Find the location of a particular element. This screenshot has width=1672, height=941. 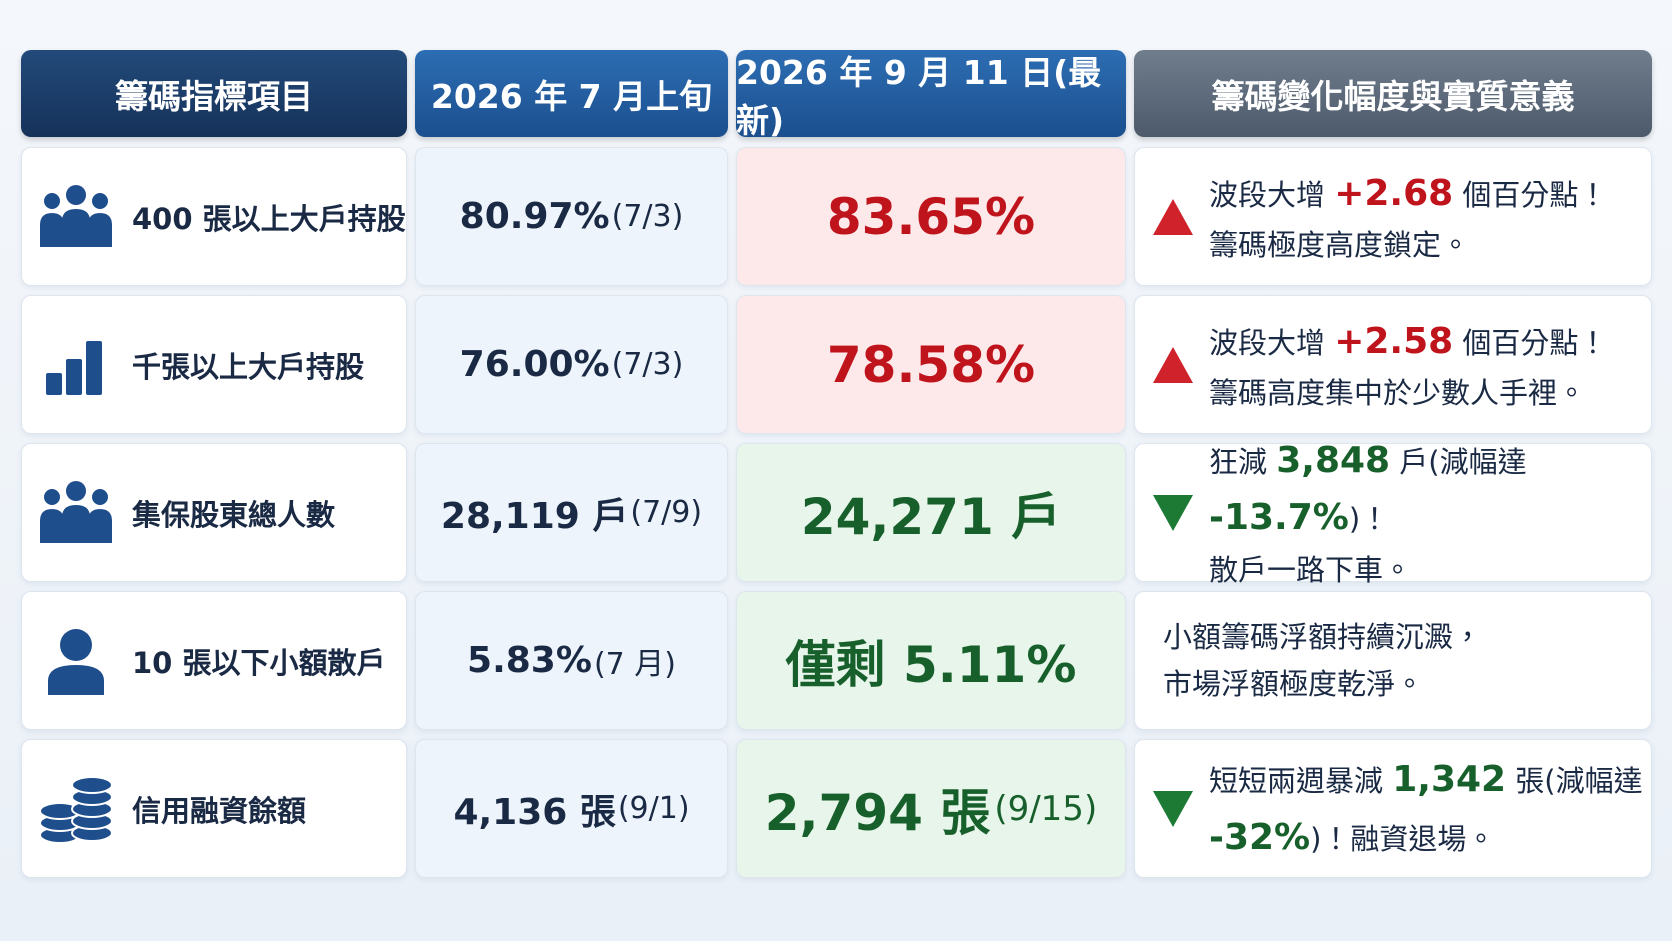

note-segment: )！ is located at coordinates (1369, 519).